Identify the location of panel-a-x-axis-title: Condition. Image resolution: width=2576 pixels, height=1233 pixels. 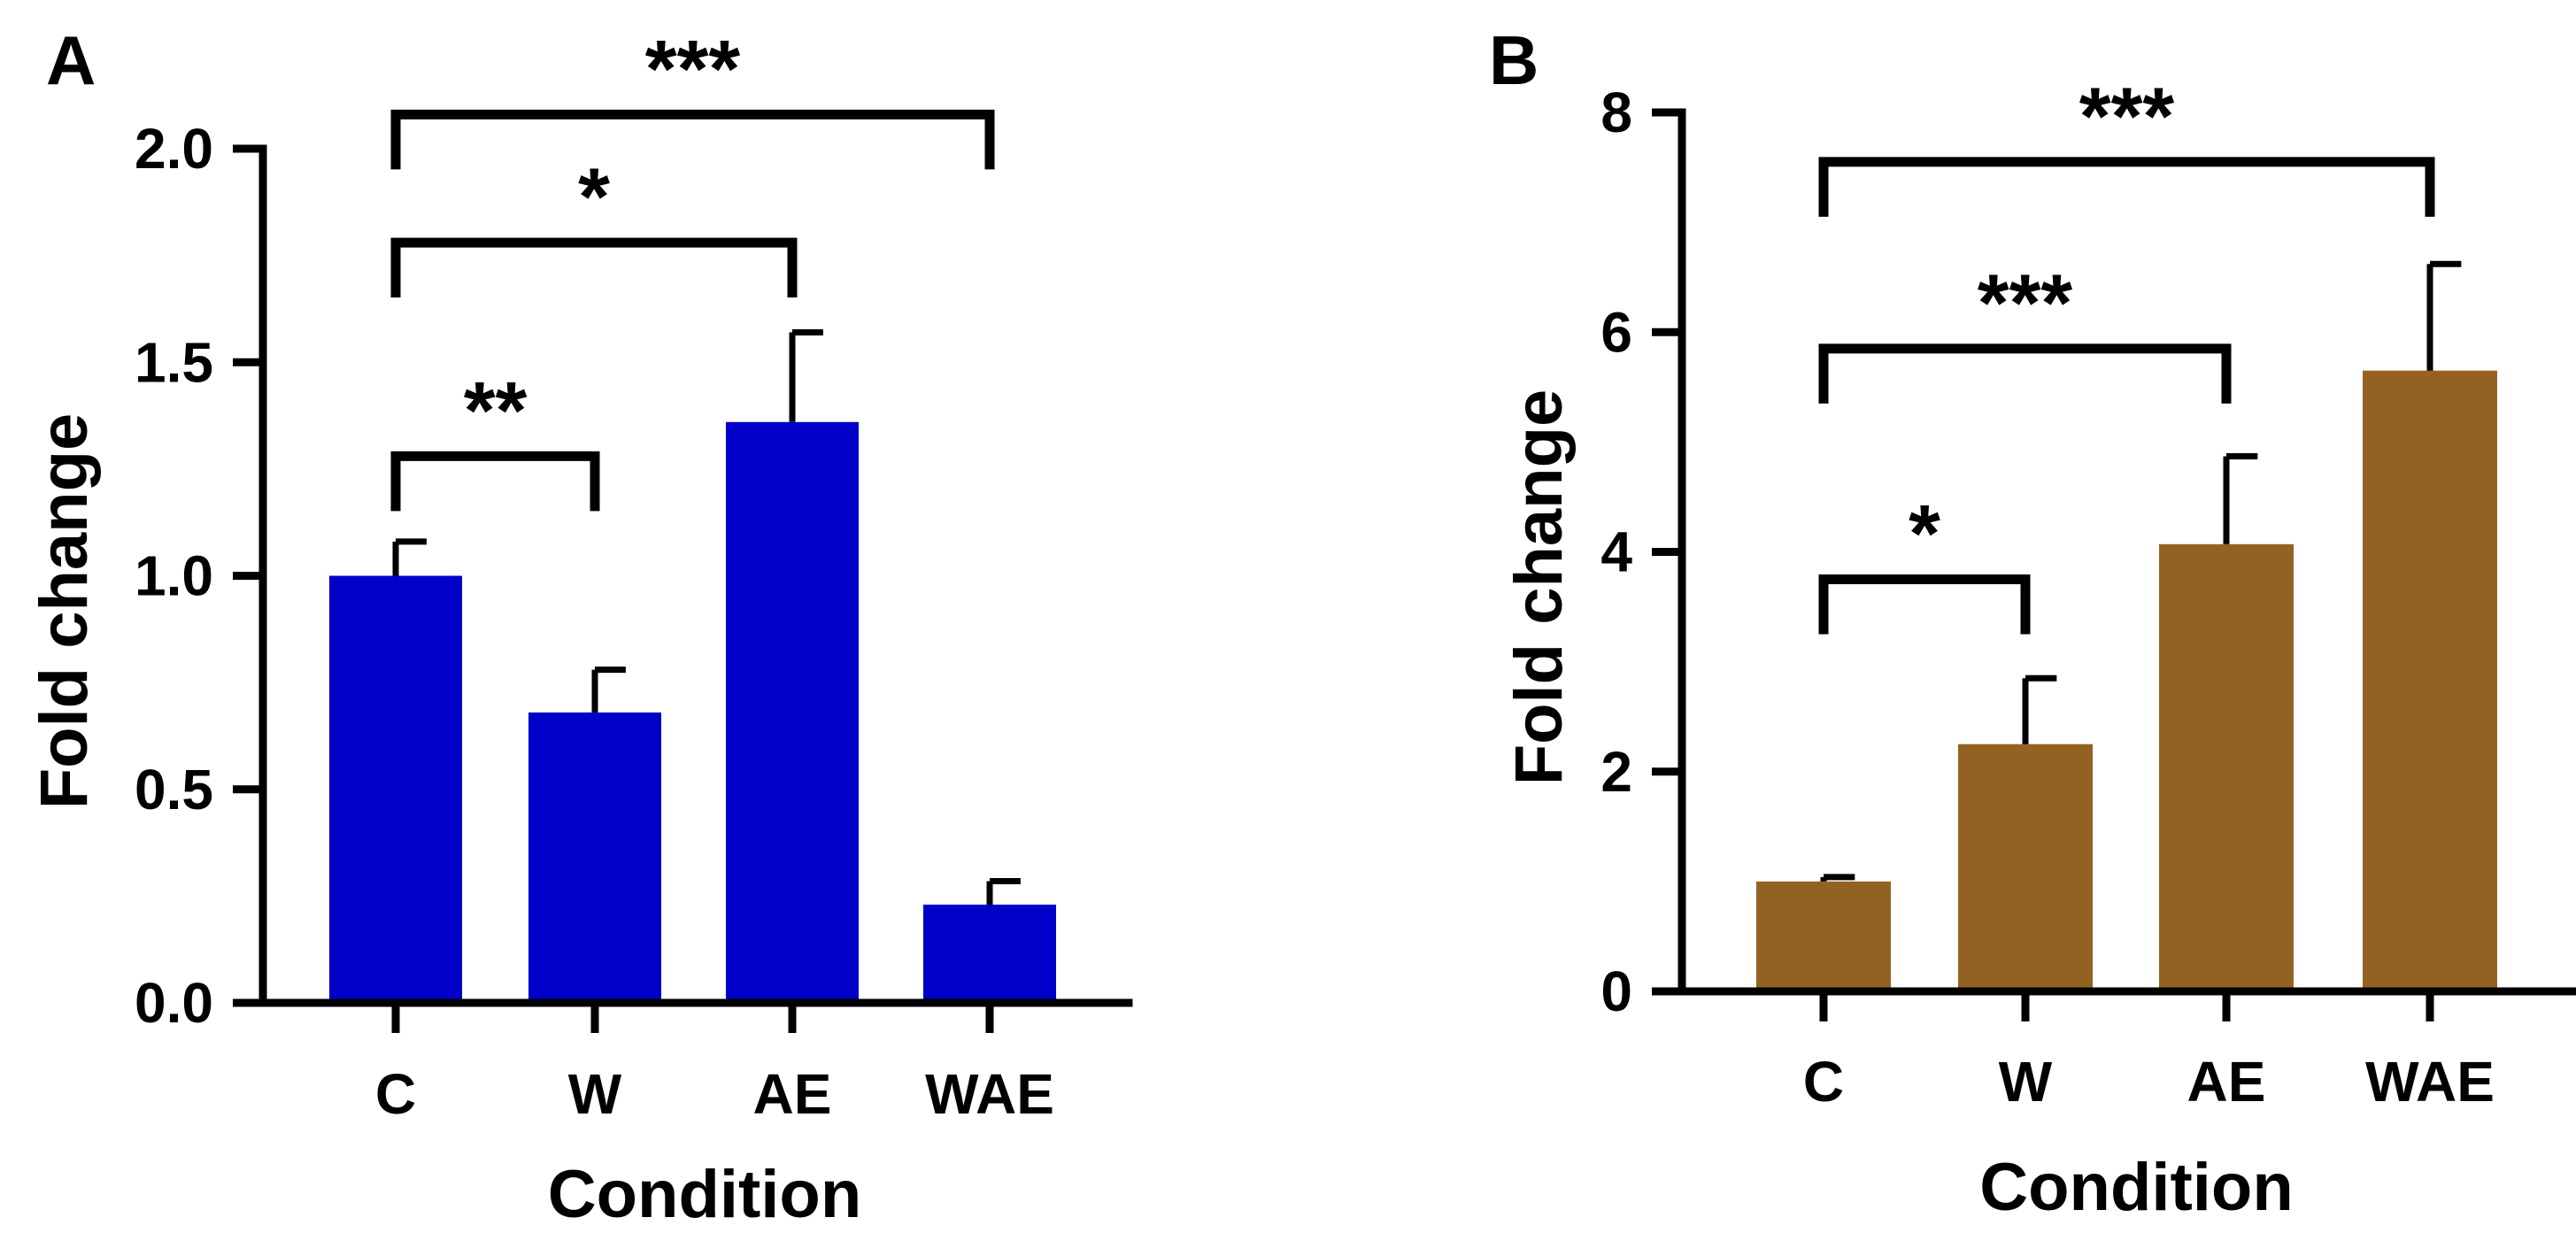
(705, 1194).